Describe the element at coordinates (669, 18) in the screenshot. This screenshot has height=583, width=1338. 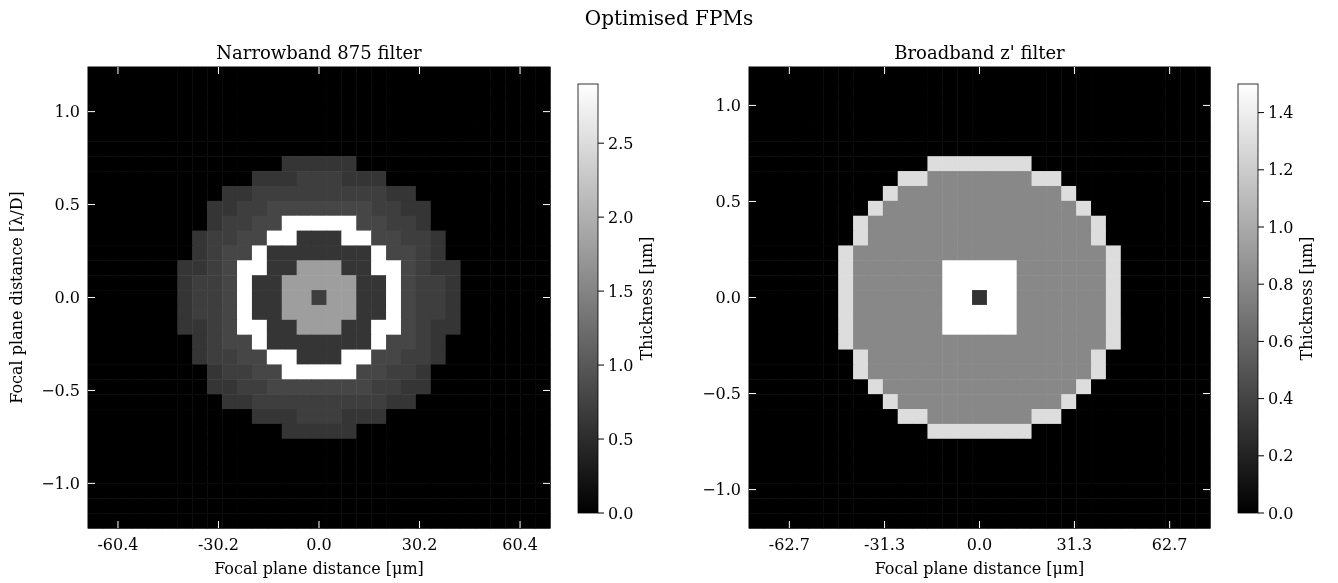
I see `text: Optimised FPMs` at that location.